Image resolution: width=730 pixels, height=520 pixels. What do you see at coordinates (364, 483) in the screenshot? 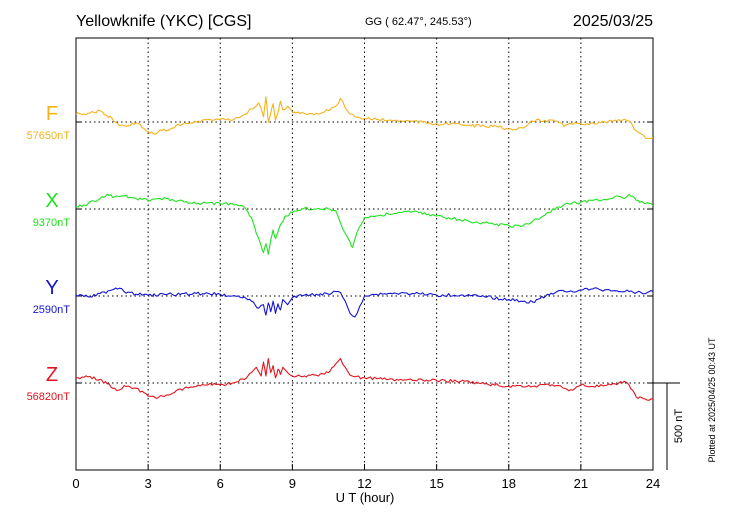
I see `x-tick-label: 12` at bounding box center [364, 483].